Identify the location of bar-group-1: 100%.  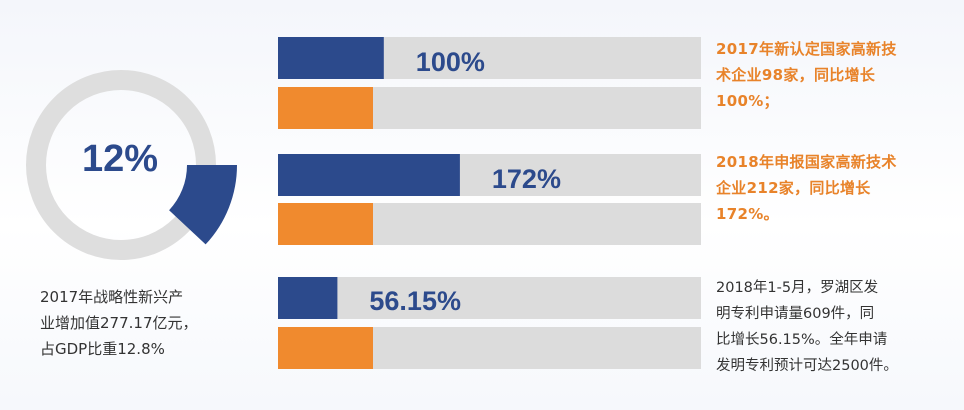
(489, 83).